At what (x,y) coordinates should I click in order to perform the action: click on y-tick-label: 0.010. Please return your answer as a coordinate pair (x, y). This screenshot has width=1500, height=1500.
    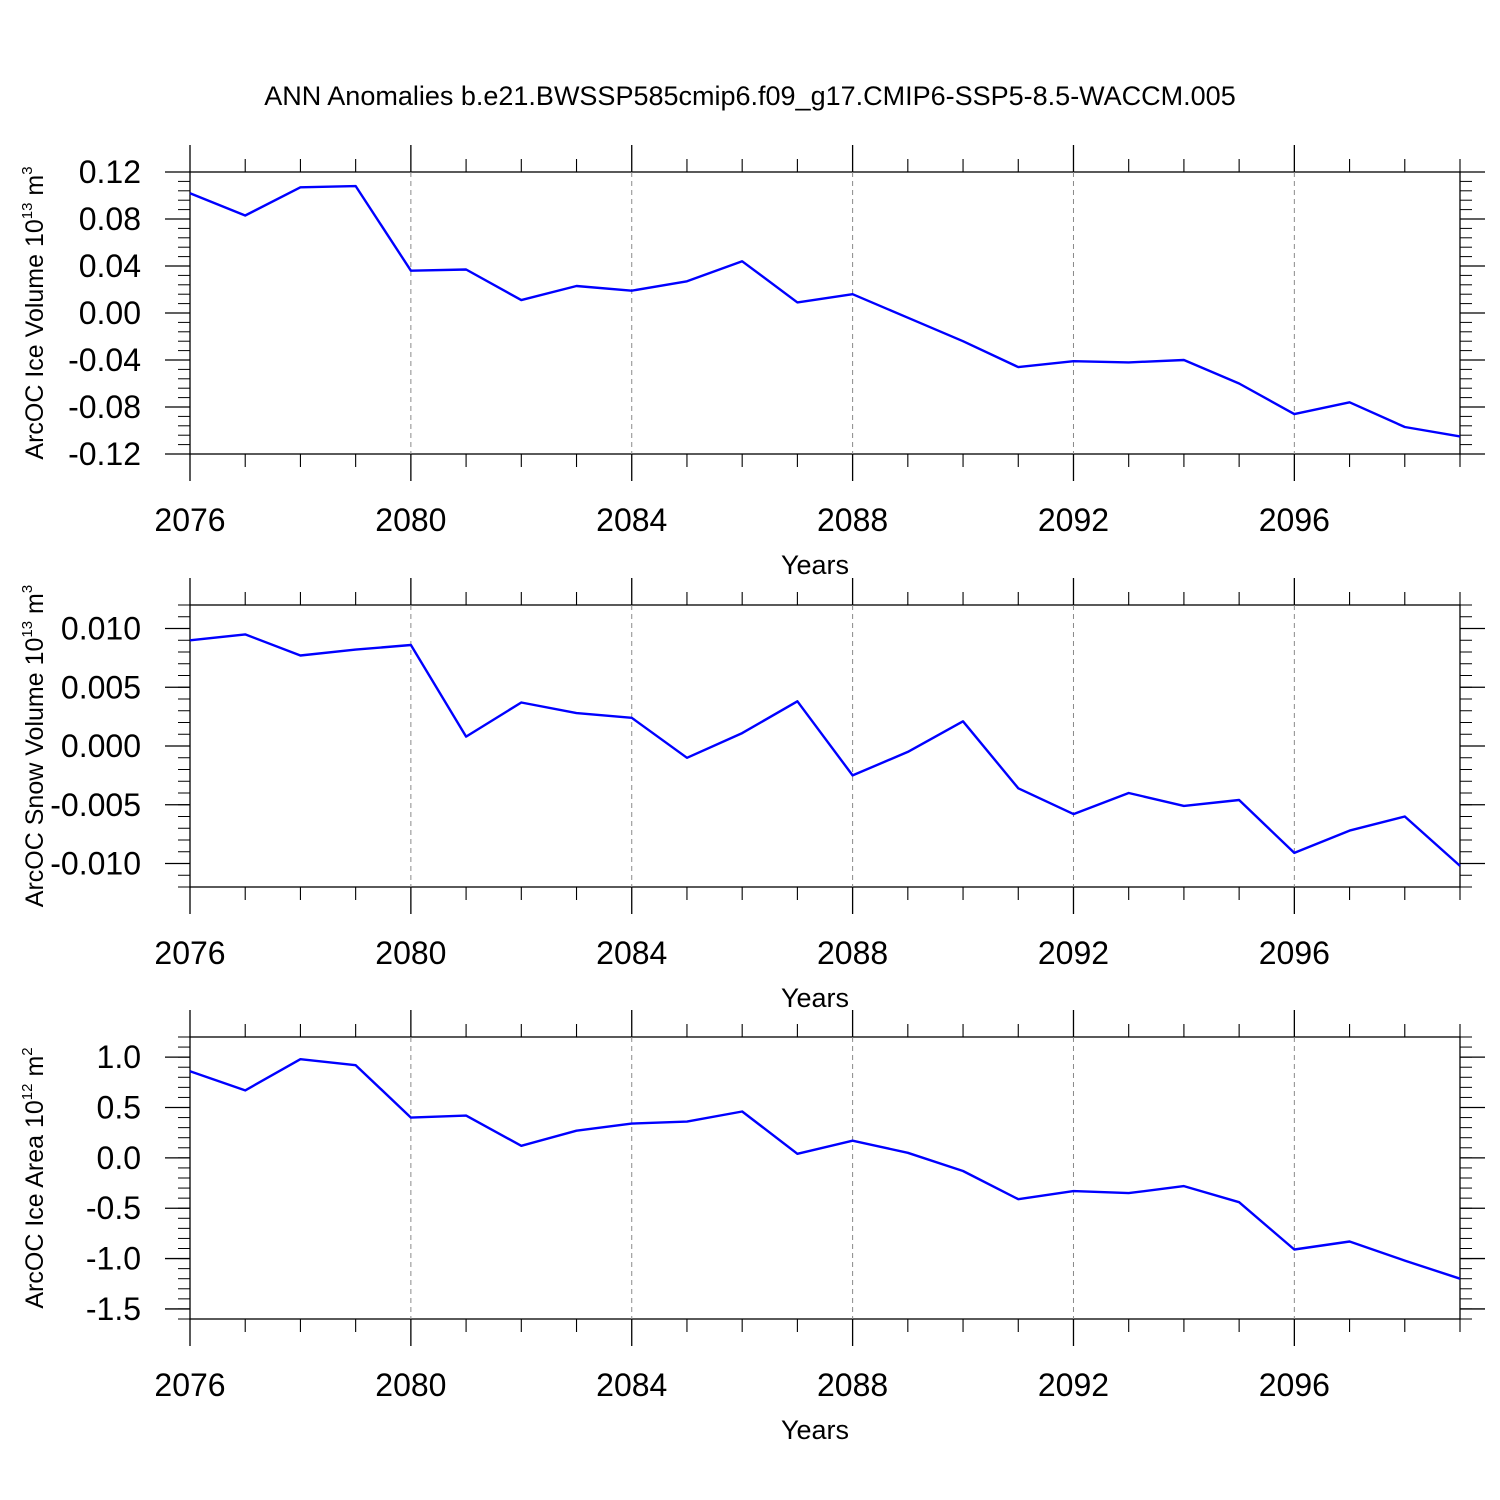
    Looking at the image, I should click on (101, 629).